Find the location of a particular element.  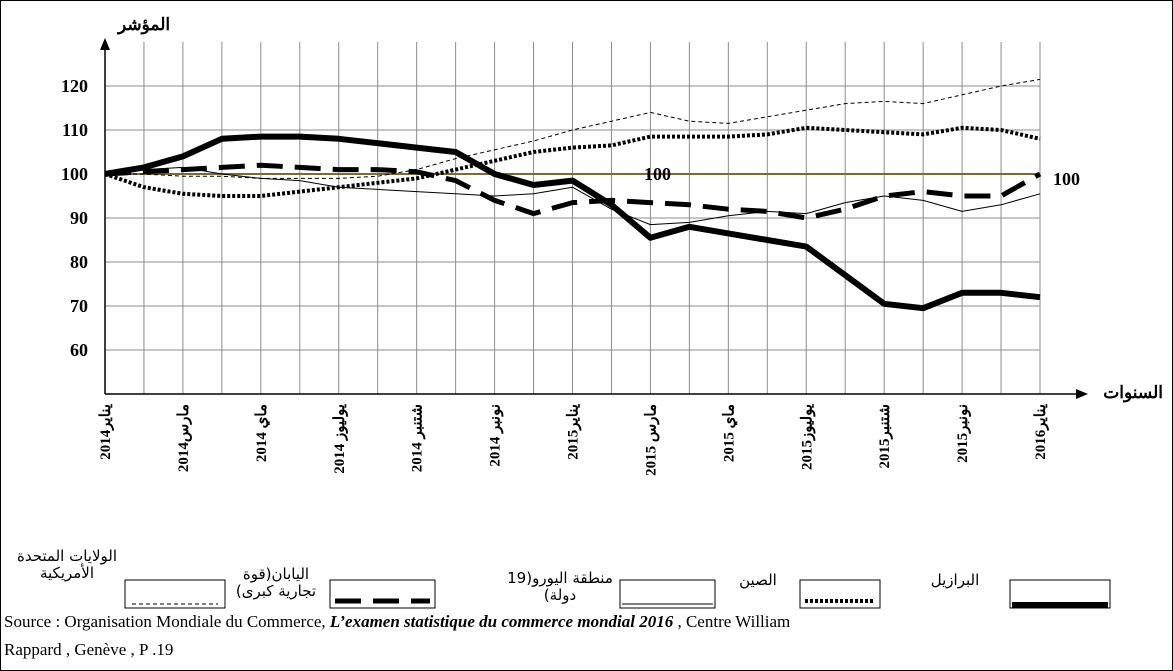

x-tick-label: شتنبر2015 is located at coordinates (885, 436).